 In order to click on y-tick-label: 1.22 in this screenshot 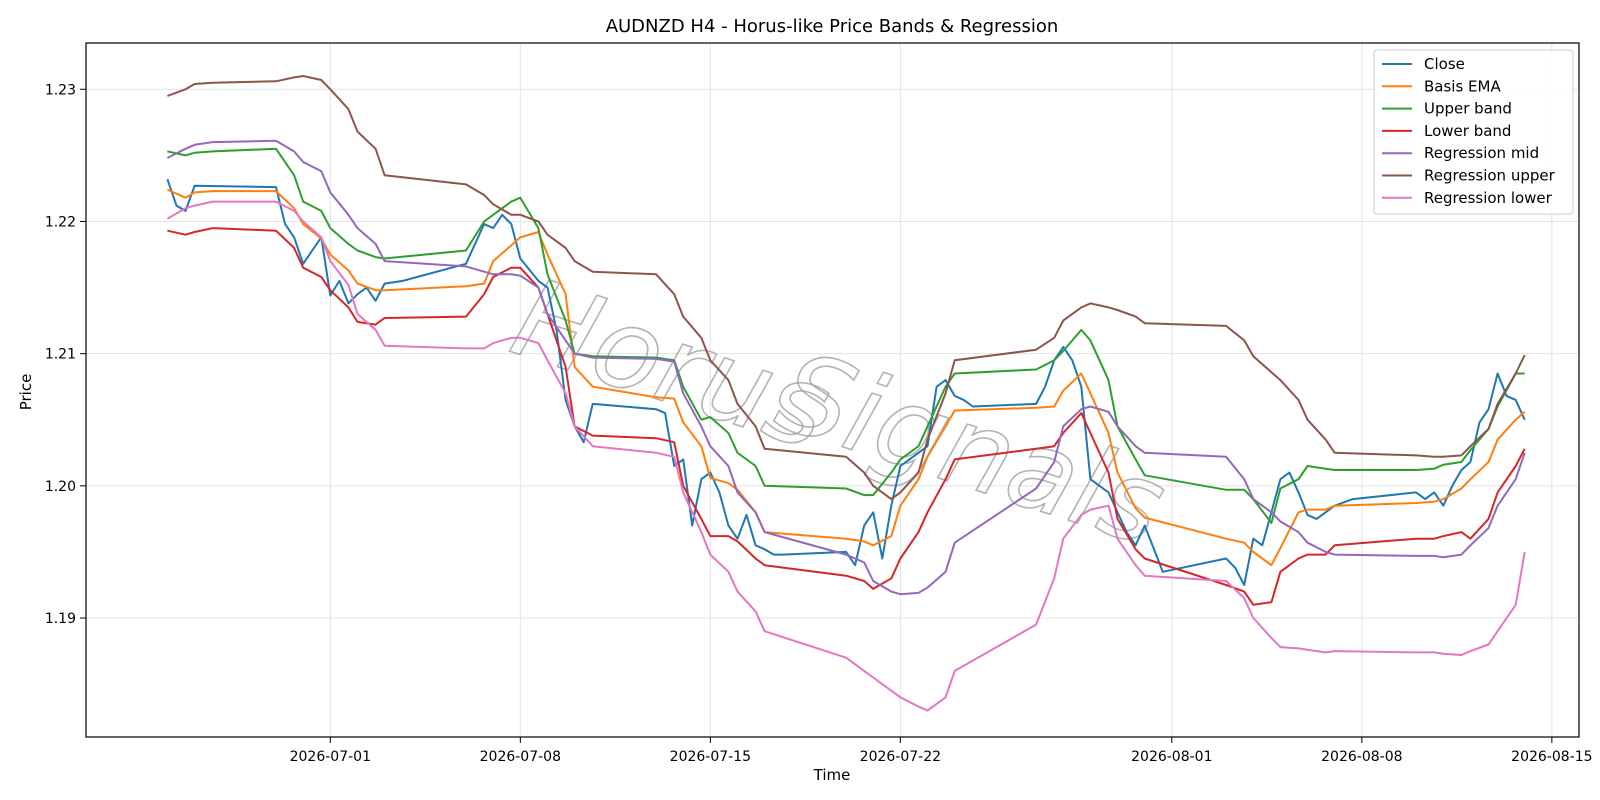, I will do `click(60, 222)`.